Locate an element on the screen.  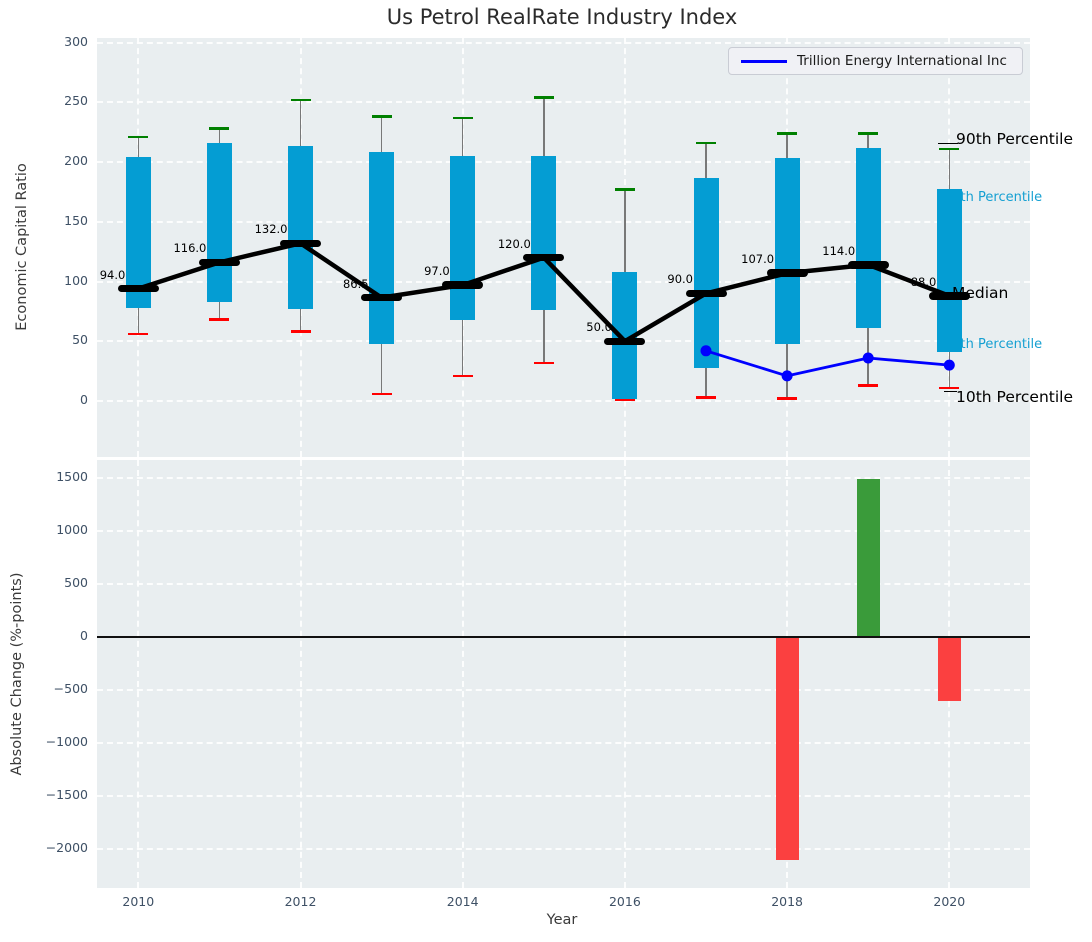
y-tick-label: 250 is located at coordinates (76, 101).